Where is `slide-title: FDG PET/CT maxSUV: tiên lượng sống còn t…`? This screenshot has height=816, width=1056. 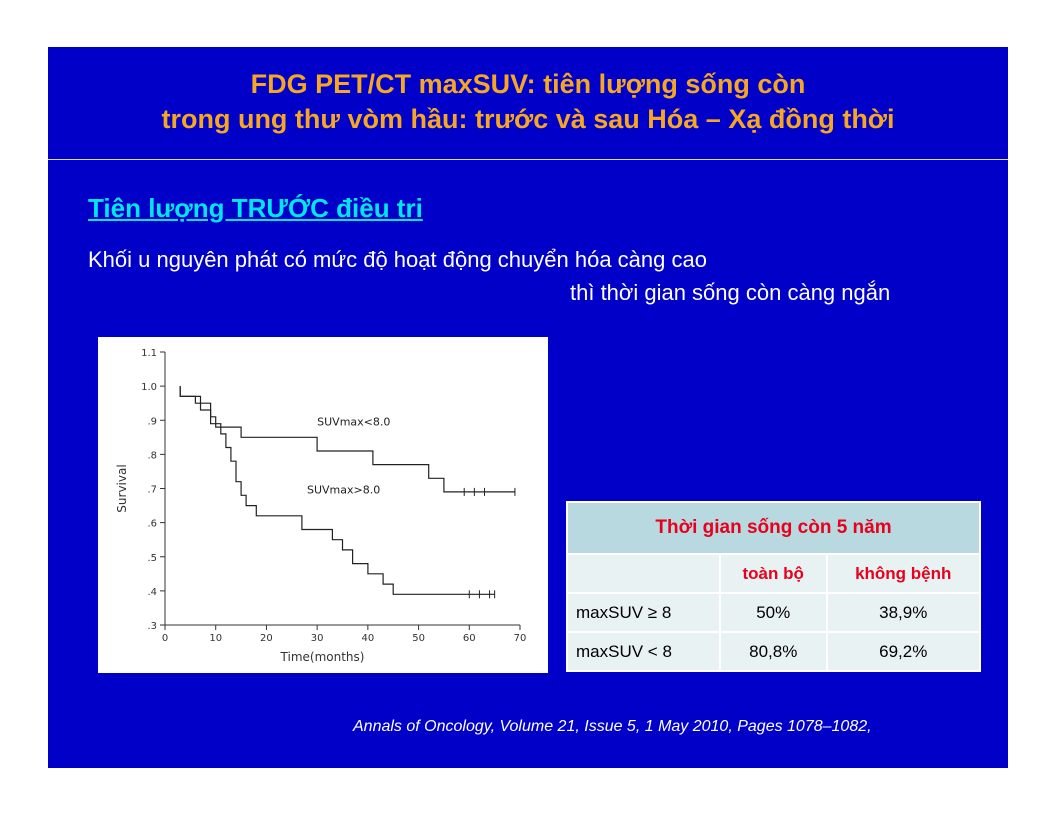
slide-title: FDG PET/CT maxSUV: tiên lượng sống còn t… is located at coordinates (528, 102).